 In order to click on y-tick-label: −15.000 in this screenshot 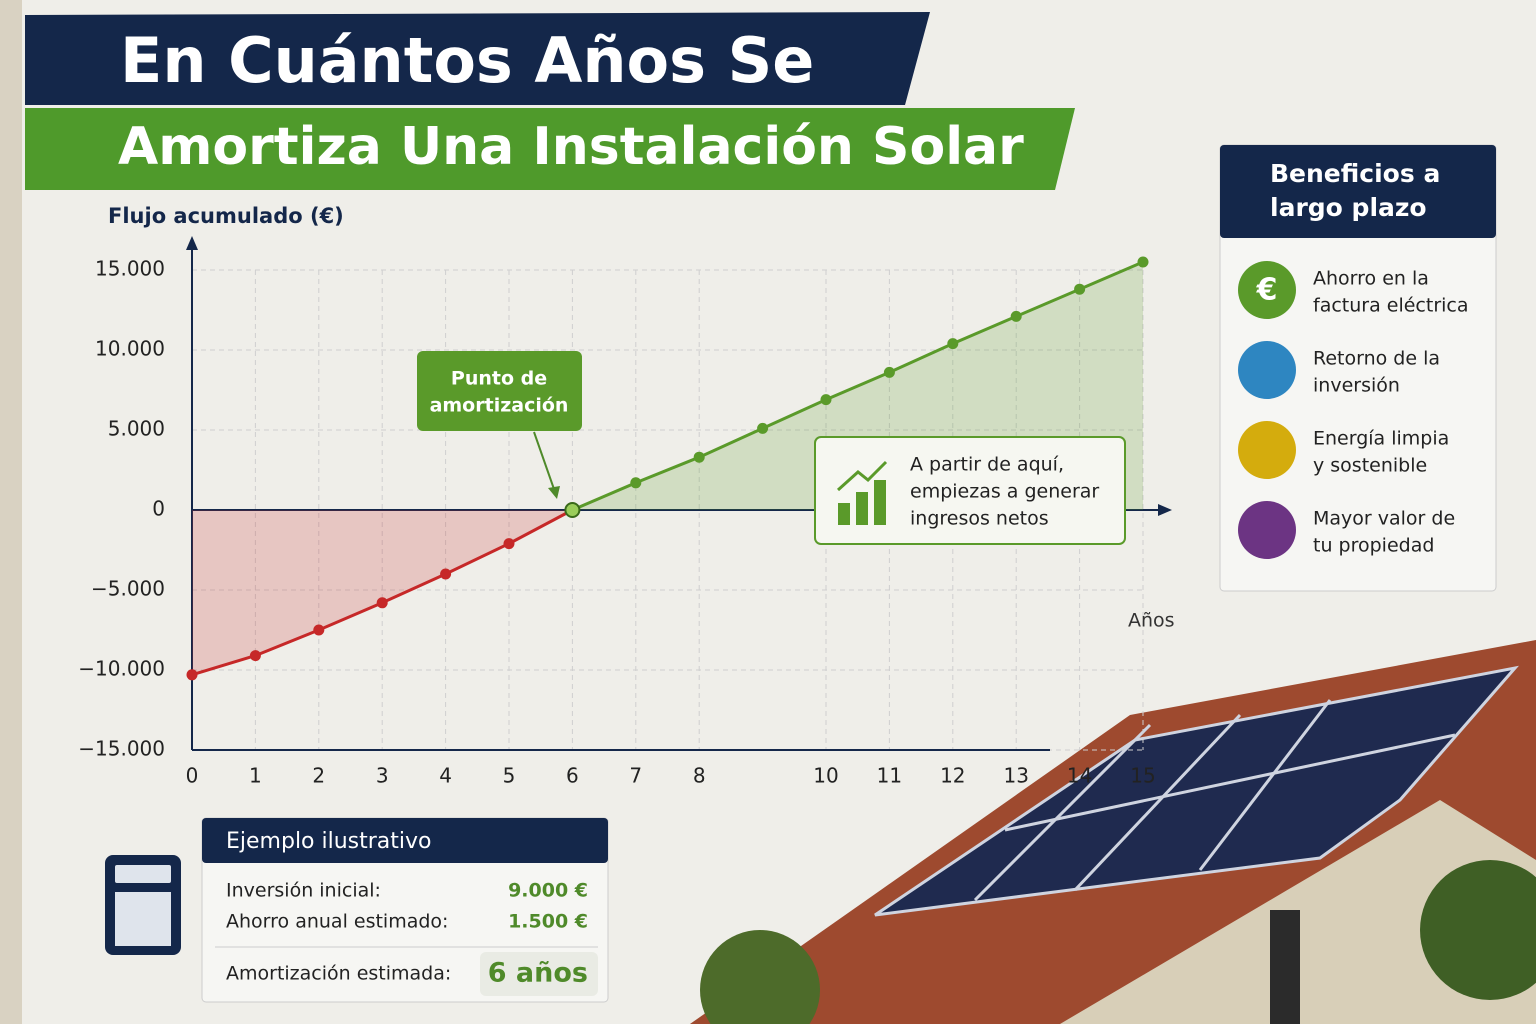, I will do `click(121, 749)`.